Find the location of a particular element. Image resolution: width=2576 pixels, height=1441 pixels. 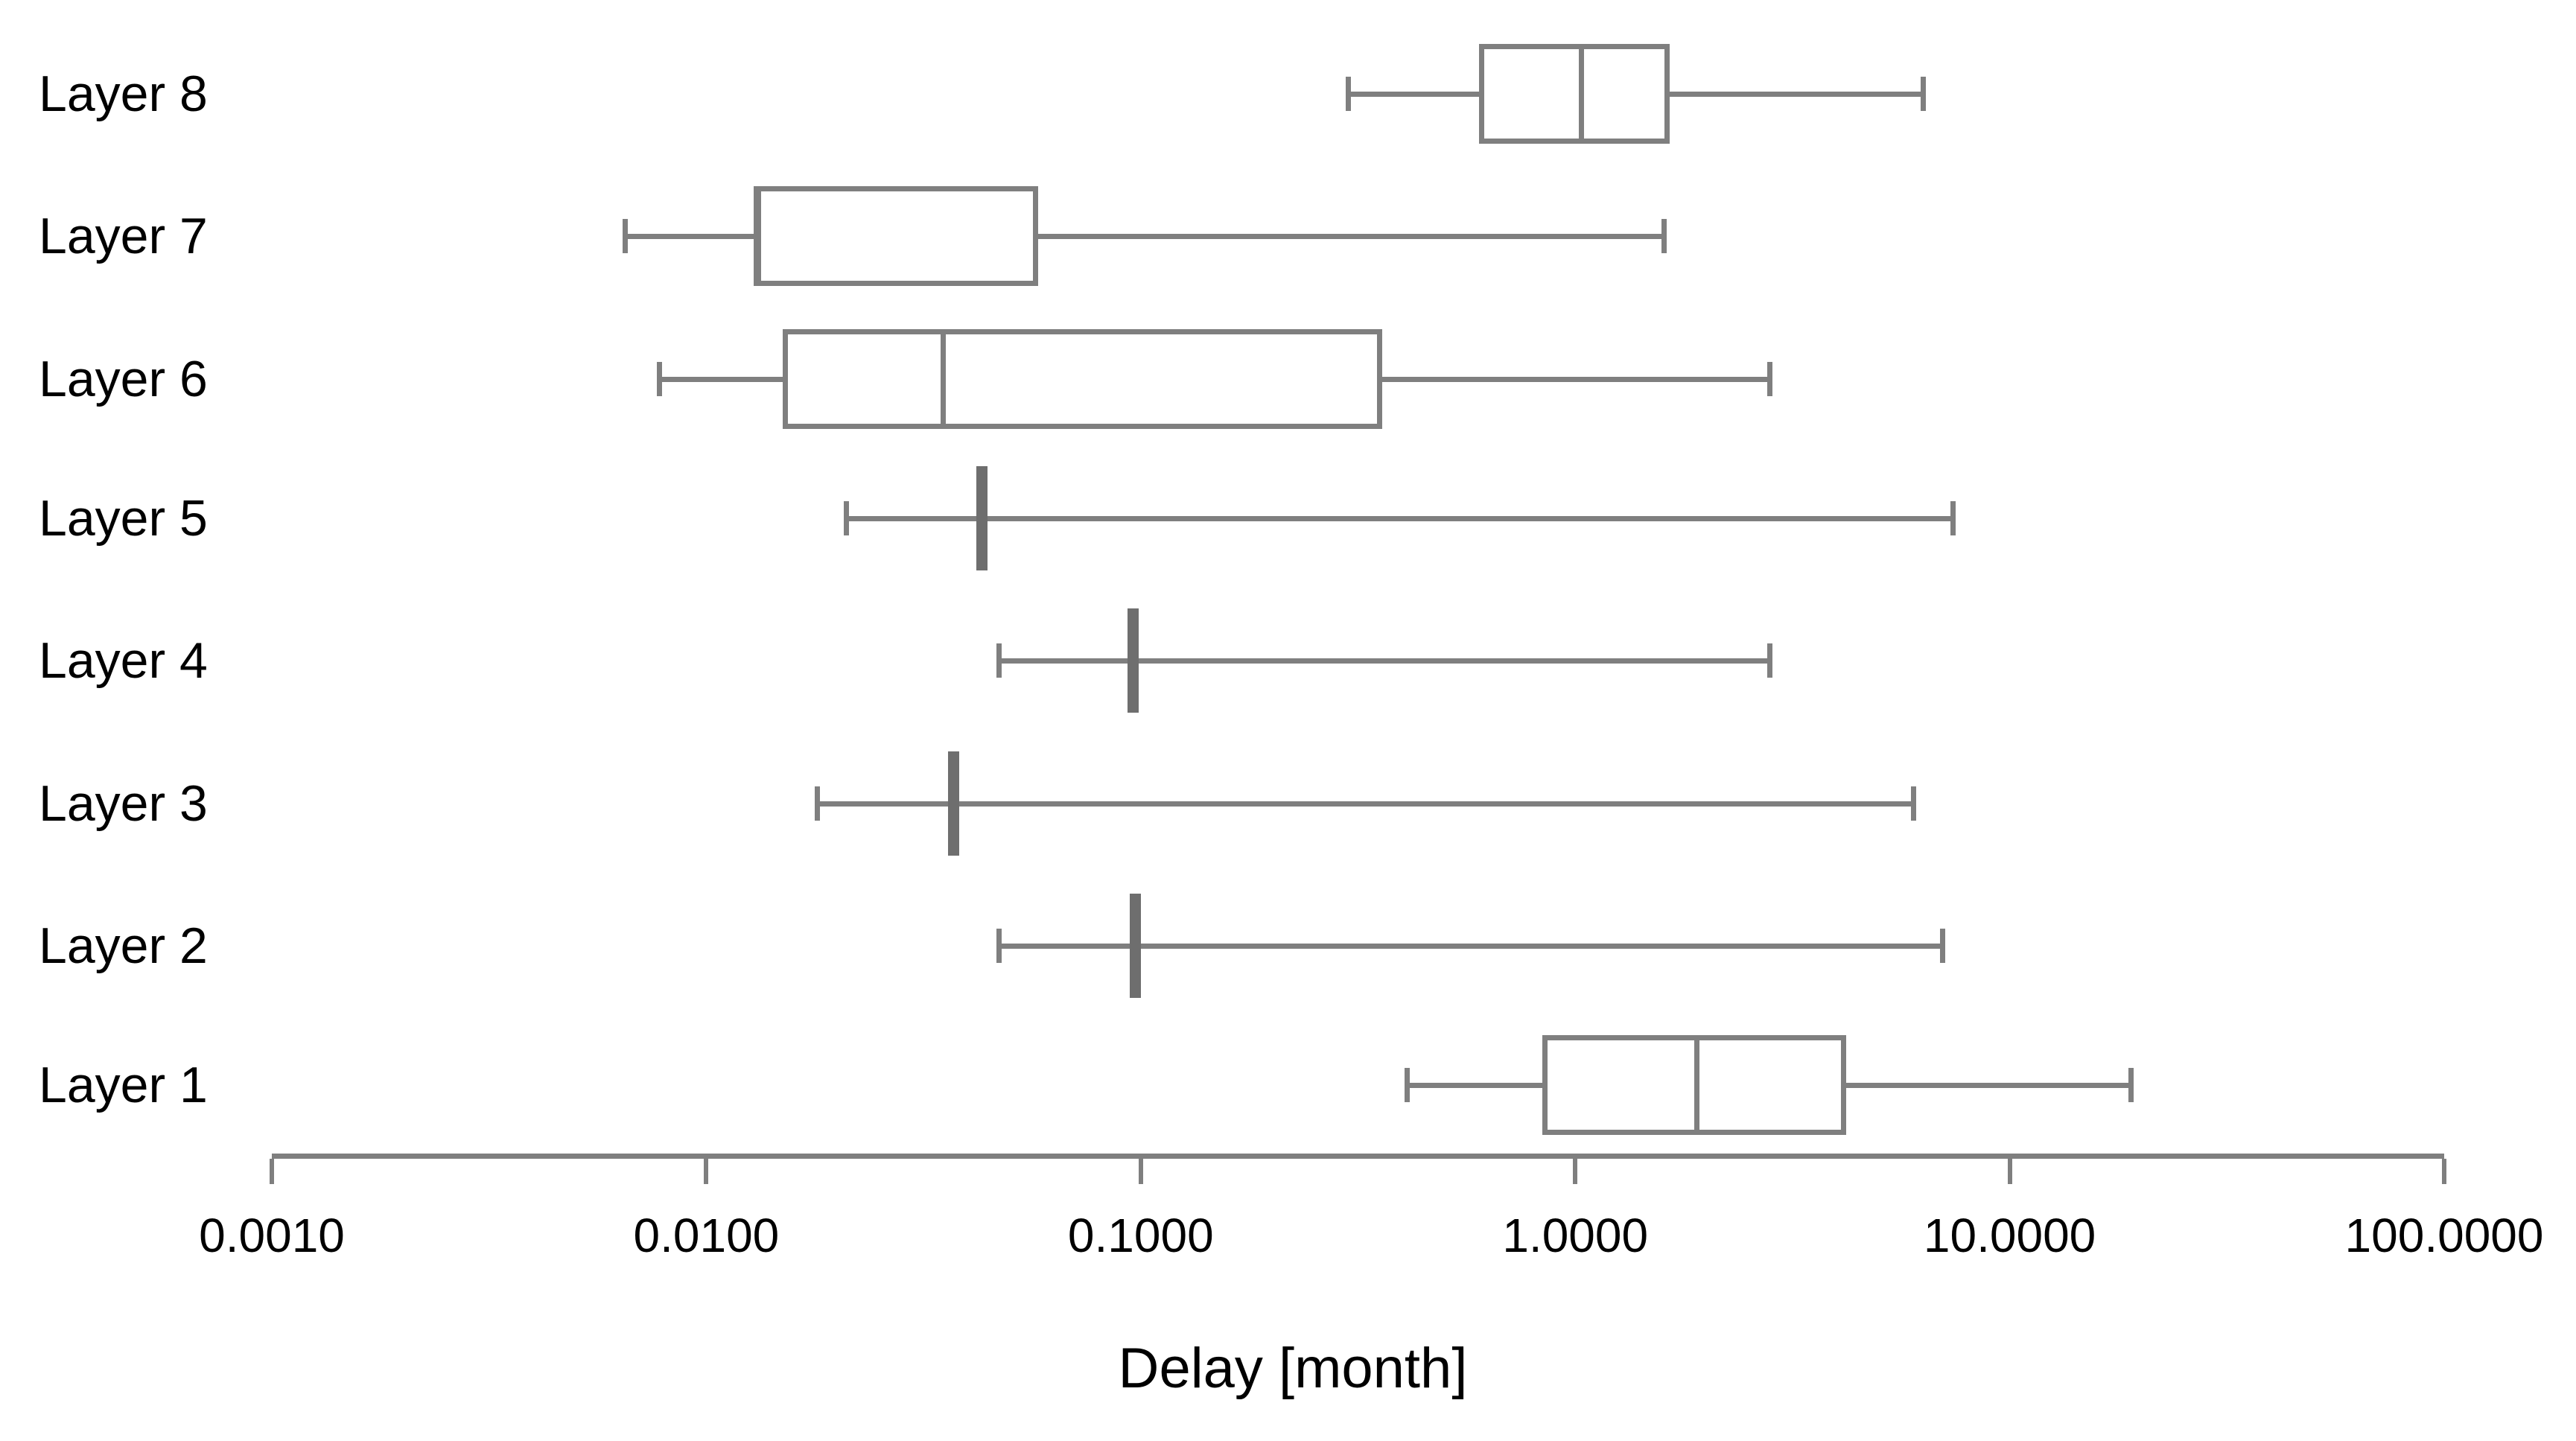

x-tick-label: 0.0100 is located at coordinates (706, 1236).